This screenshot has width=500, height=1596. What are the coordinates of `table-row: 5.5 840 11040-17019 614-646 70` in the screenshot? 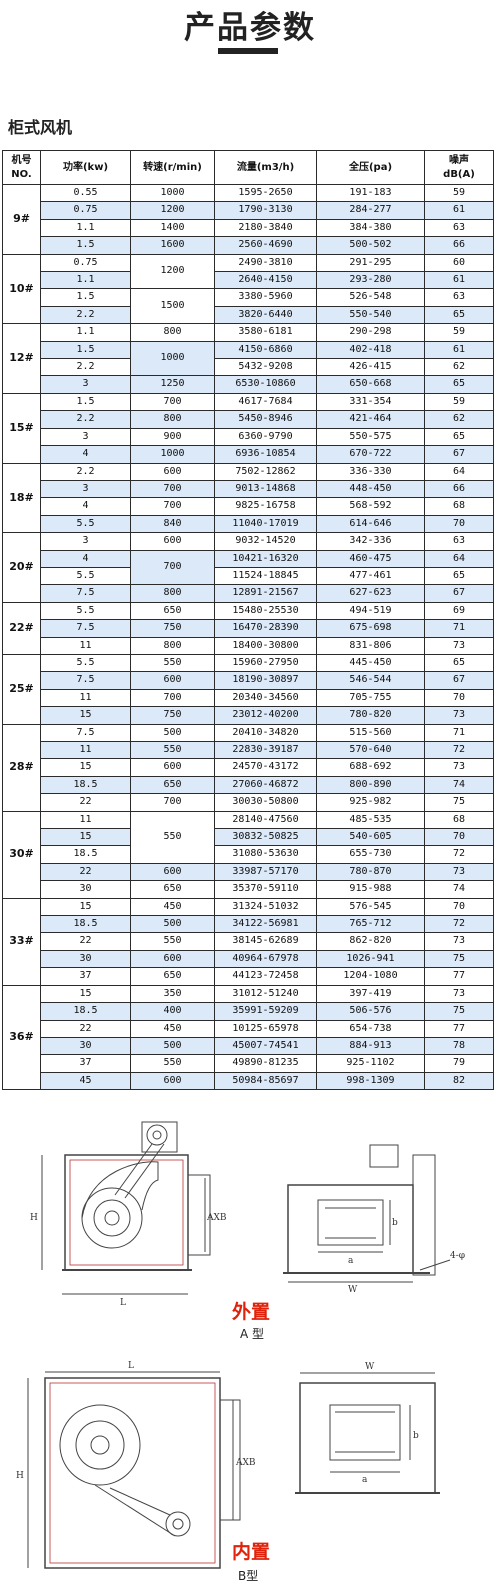 It's located at (248, 524).